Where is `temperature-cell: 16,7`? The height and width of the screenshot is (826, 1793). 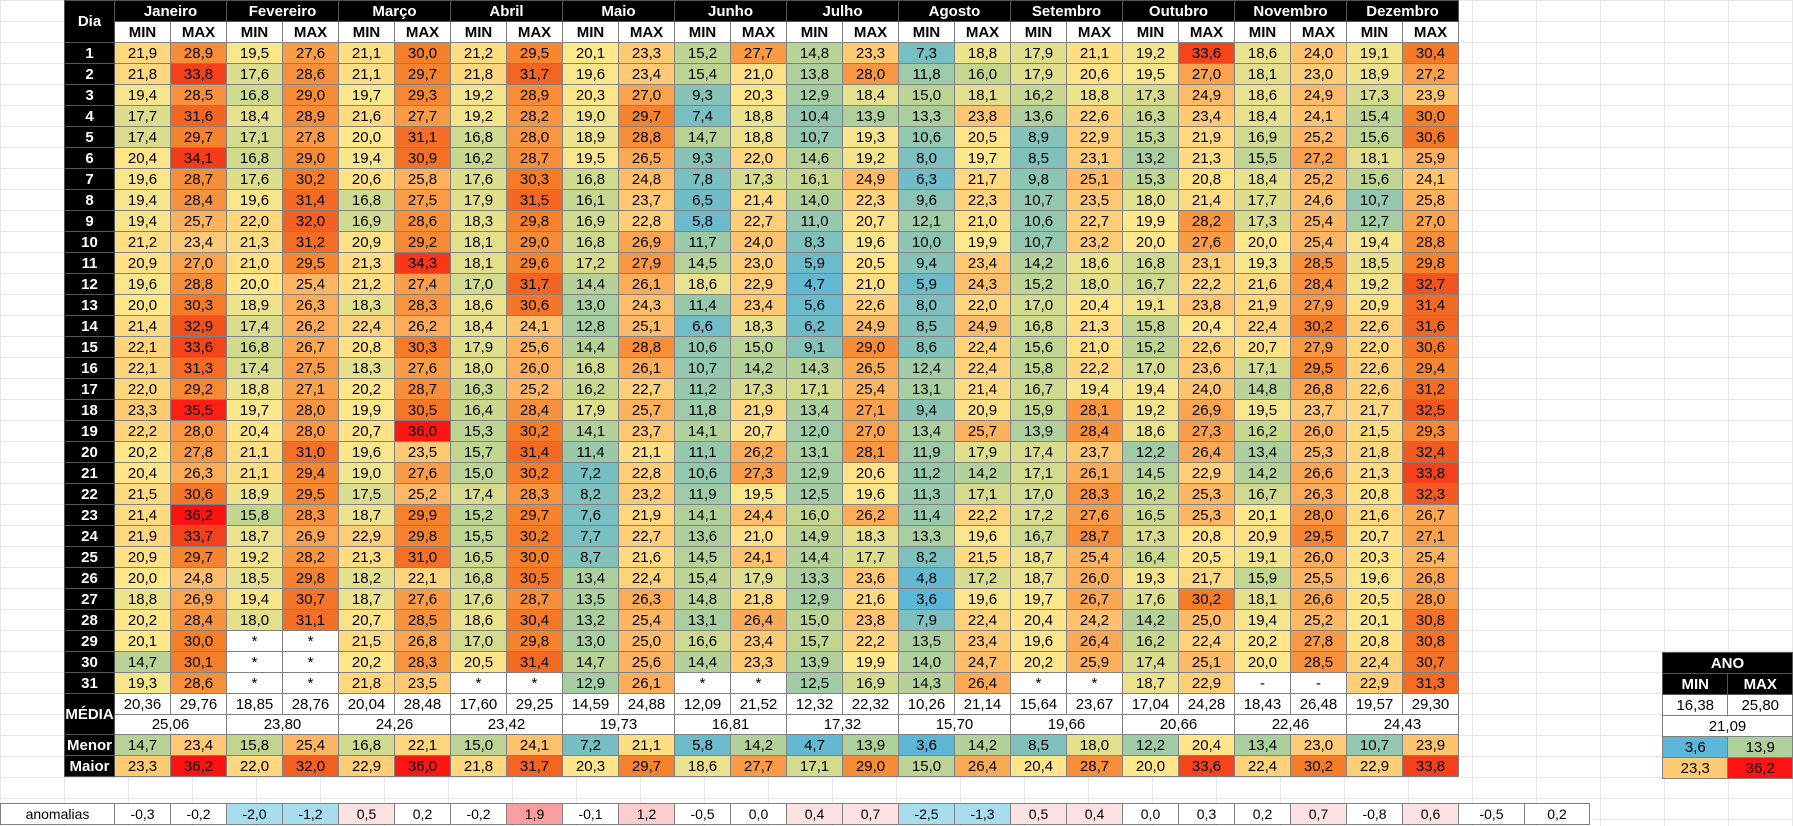
temperature-cell: 16,7 is located at coordinates (1038, 389).